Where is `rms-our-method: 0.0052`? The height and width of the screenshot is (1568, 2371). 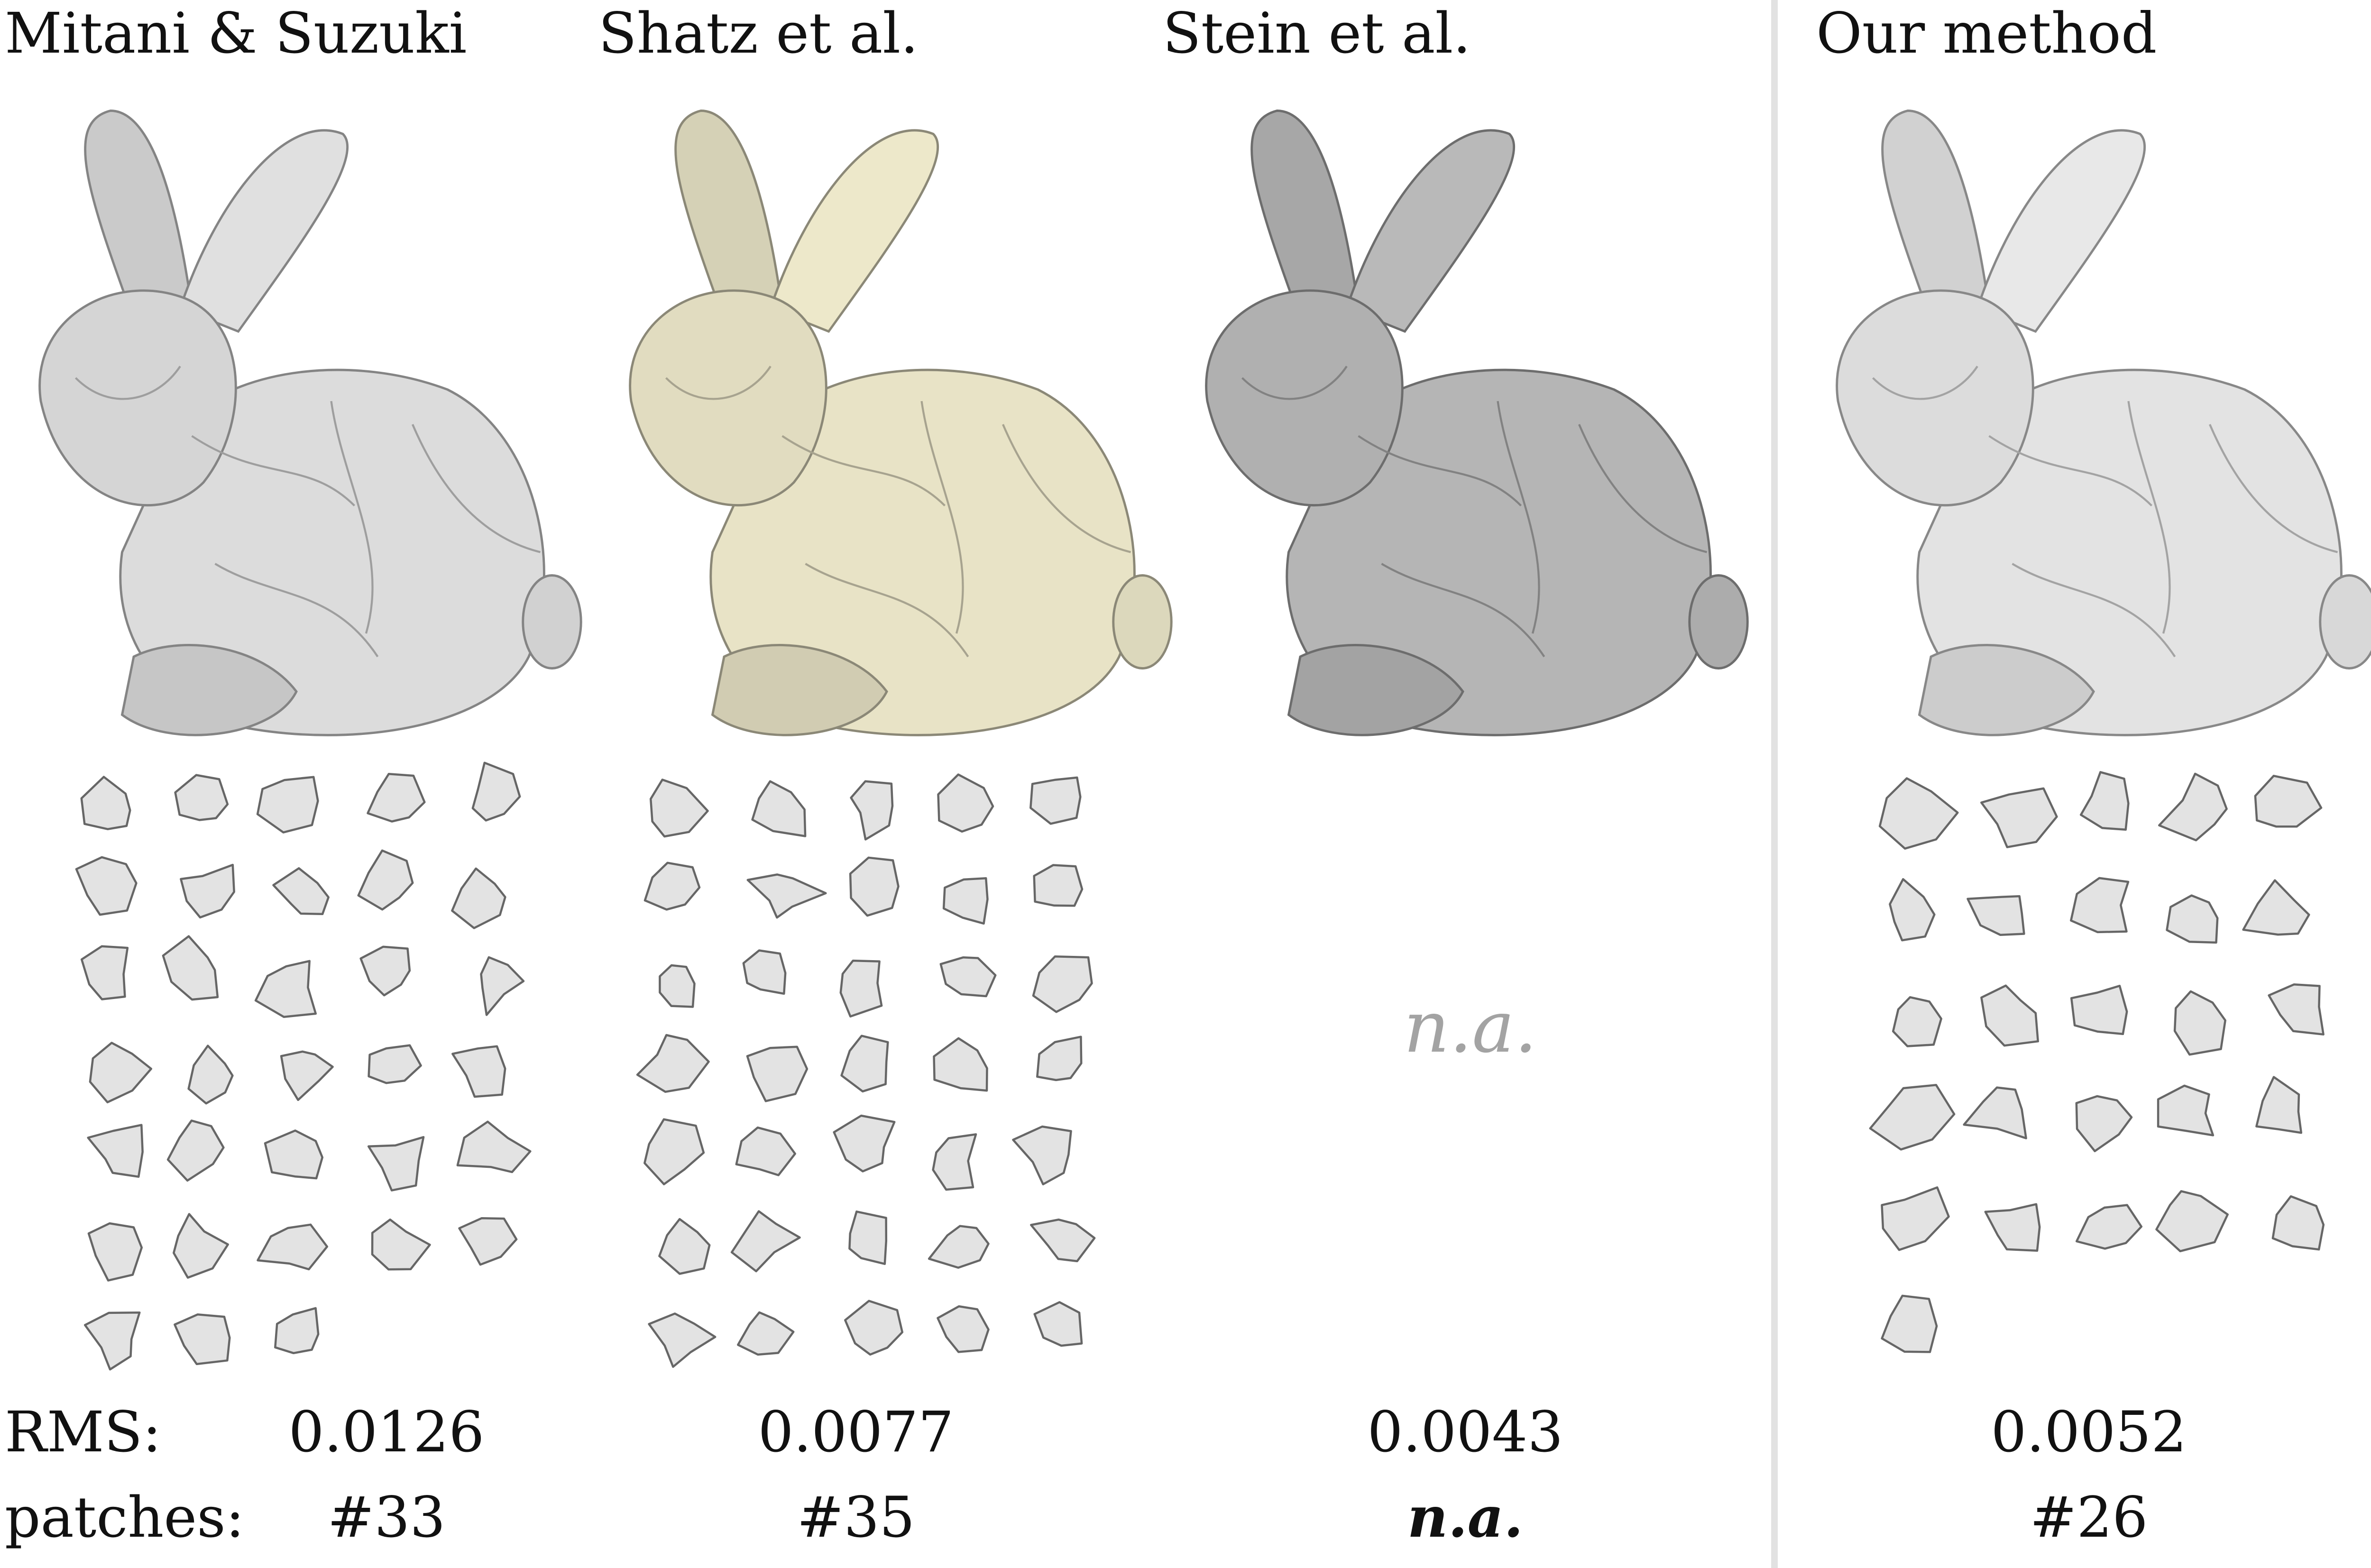
rms-our-method: 0.0052 is located at coordinates (2089, 1432).